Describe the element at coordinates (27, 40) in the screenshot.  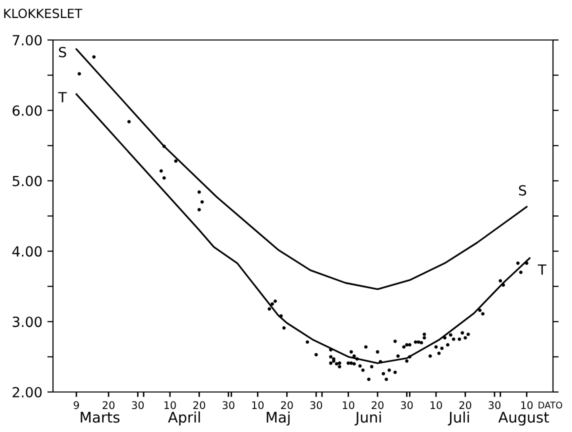
I see `y-tick-label: 7.00` at that location.